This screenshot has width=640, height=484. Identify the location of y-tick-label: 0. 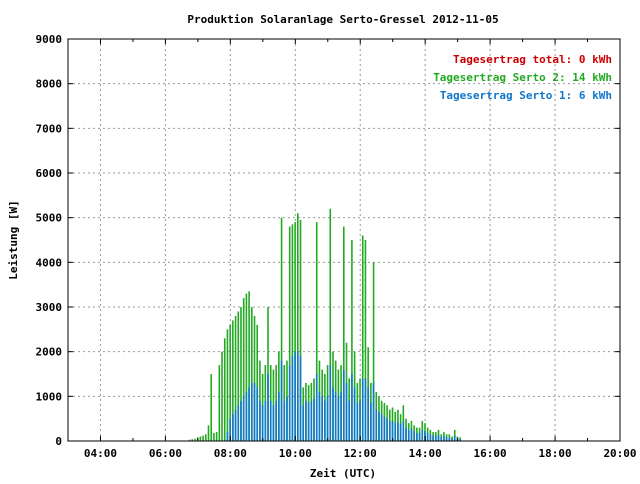
(58, 441).